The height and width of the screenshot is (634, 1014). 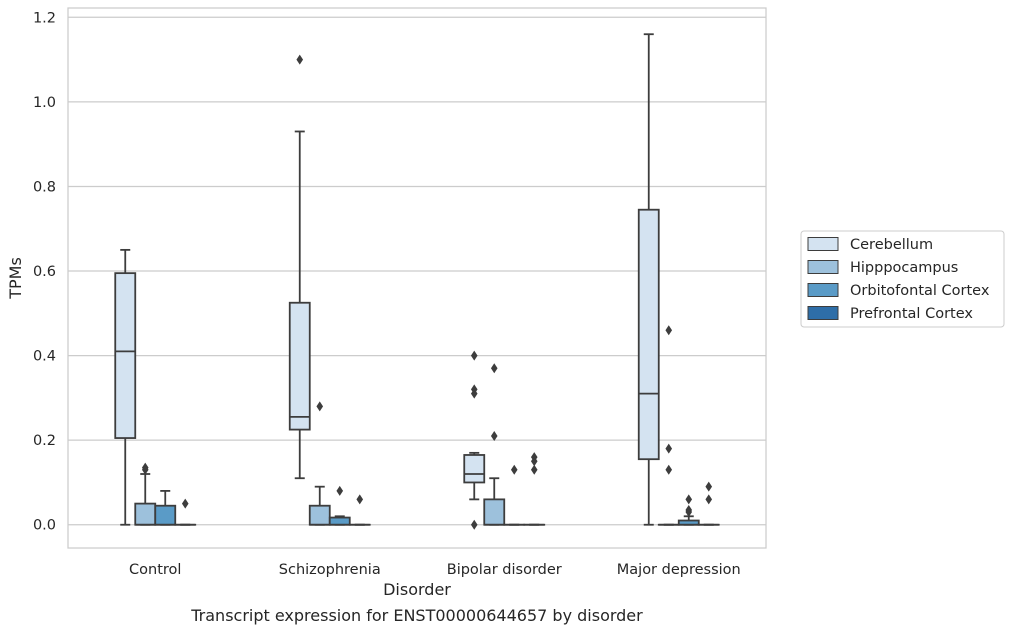 What do you see at coordinates (44, 187) in the screenshot?
I see `y-tick-label: 0.8` at bounding box center [44, 187].